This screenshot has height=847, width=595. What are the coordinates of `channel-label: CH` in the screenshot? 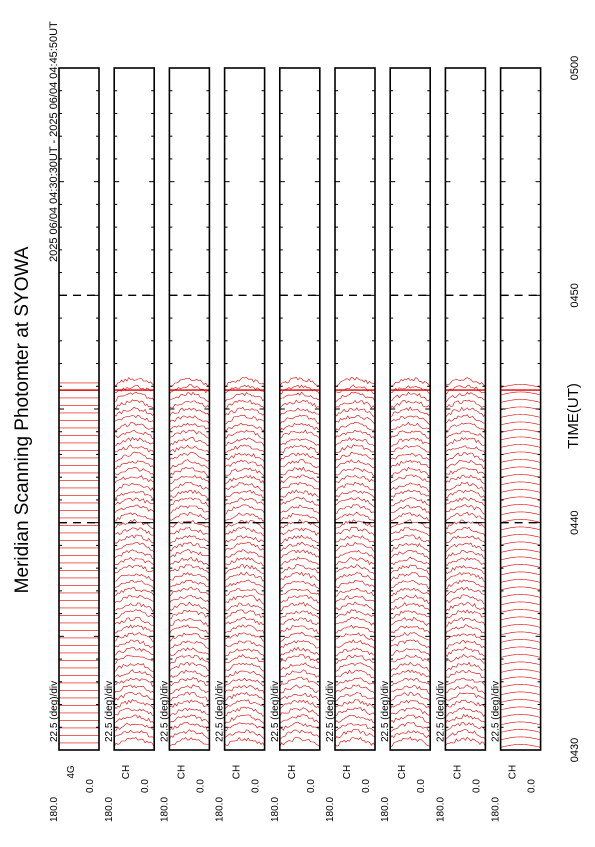 It's located at (181, 772).